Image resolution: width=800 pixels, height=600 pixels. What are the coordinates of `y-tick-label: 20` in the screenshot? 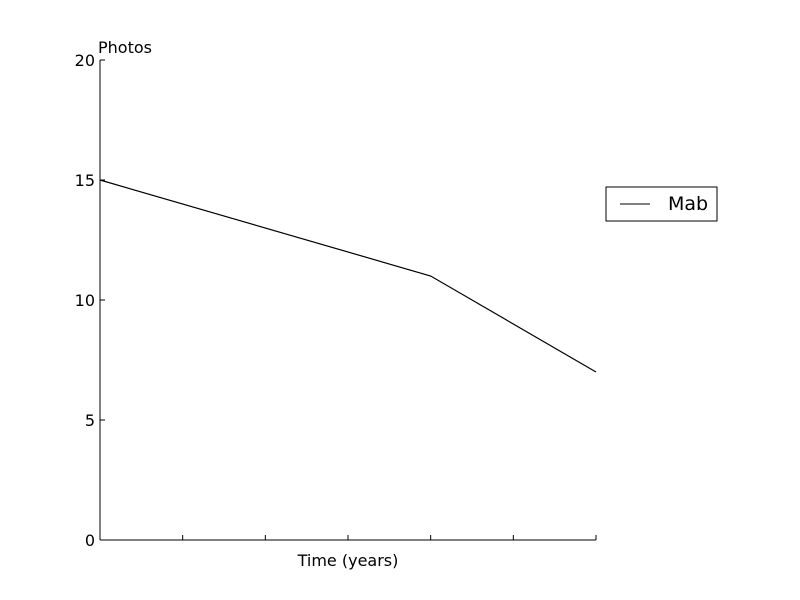 It's located at (85, 60).